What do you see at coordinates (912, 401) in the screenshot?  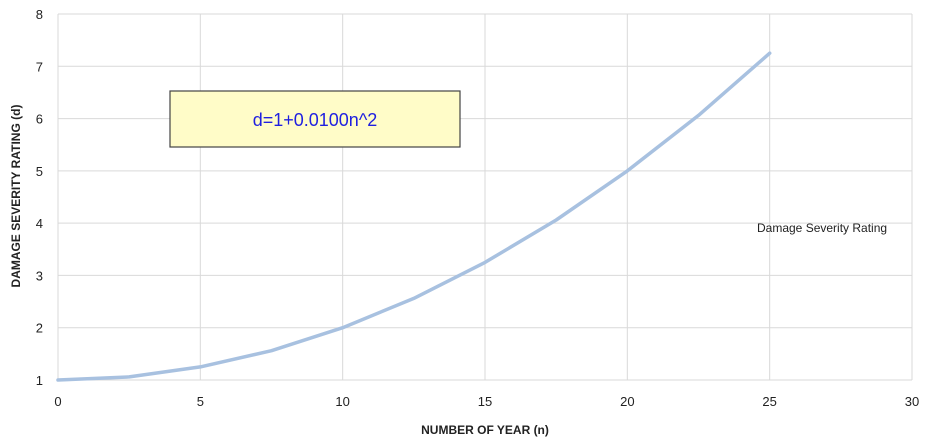 I see `x-tick-label: 30` at bounding box center [912, 401].